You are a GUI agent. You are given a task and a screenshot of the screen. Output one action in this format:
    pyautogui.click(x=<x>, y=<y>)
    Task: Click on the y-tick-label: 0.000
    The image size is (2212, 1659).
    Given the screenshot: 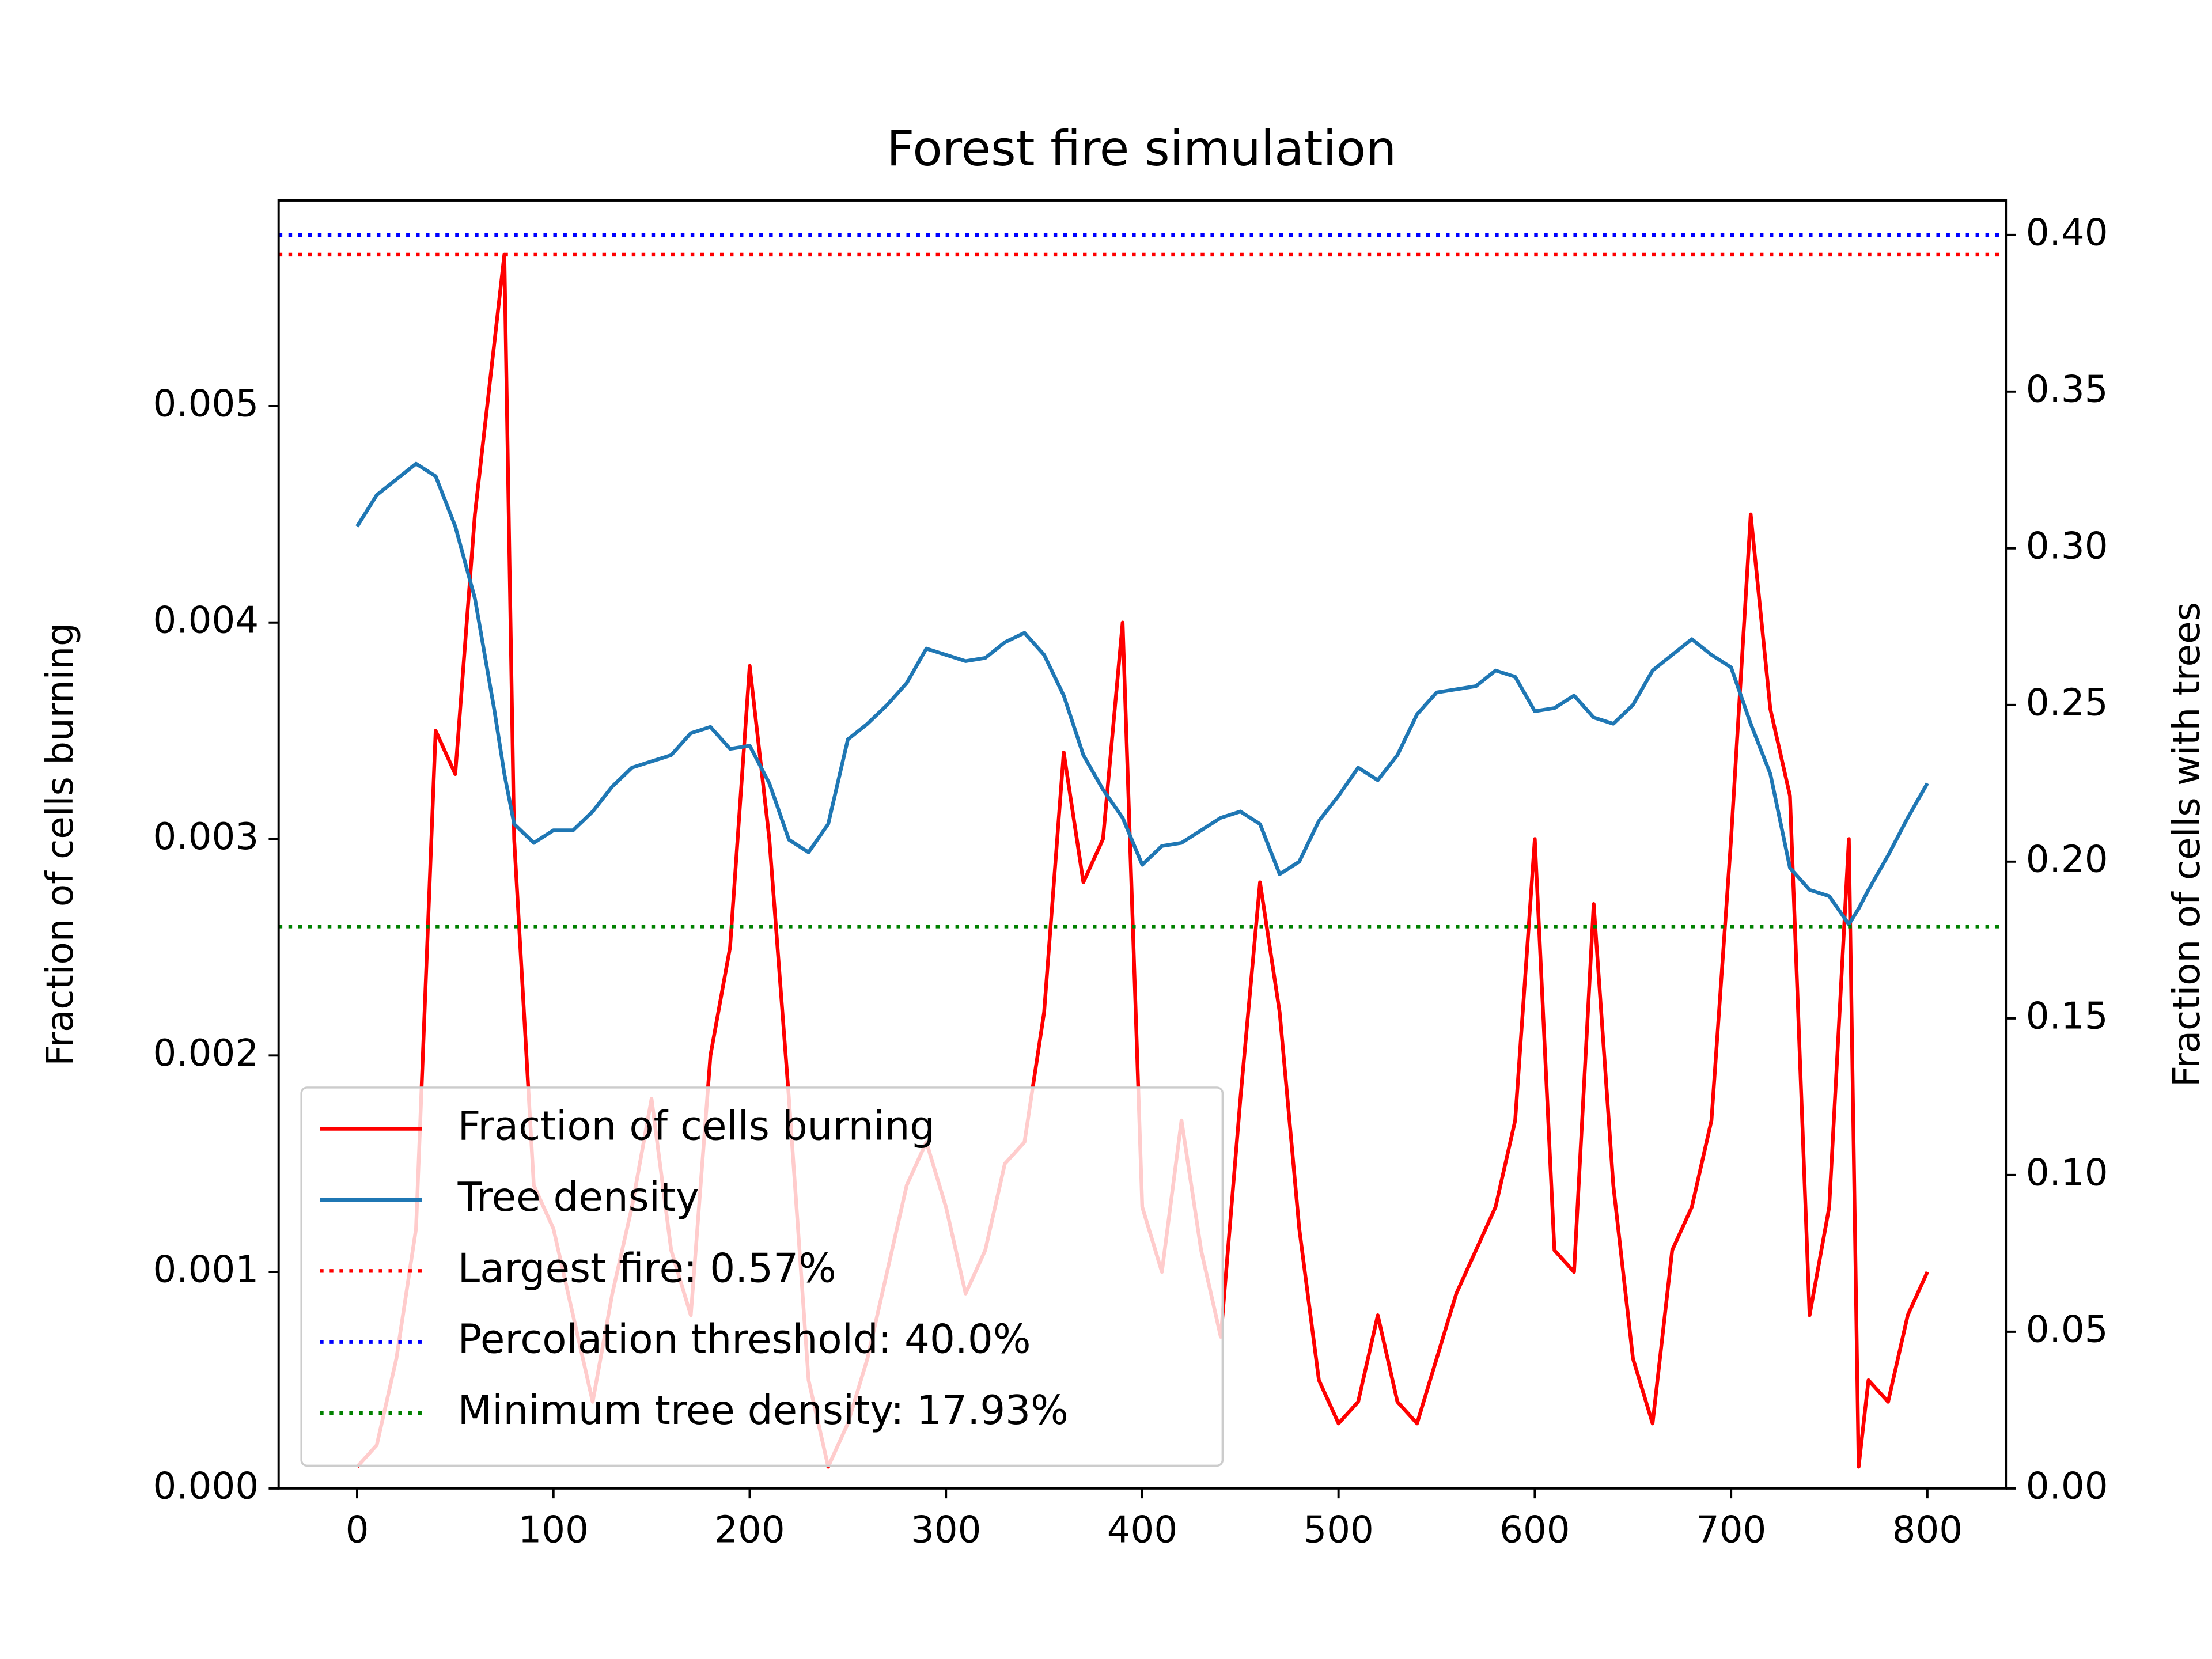 What is the action you would take?
    pyautogui.click(x=206, y=1486)
    